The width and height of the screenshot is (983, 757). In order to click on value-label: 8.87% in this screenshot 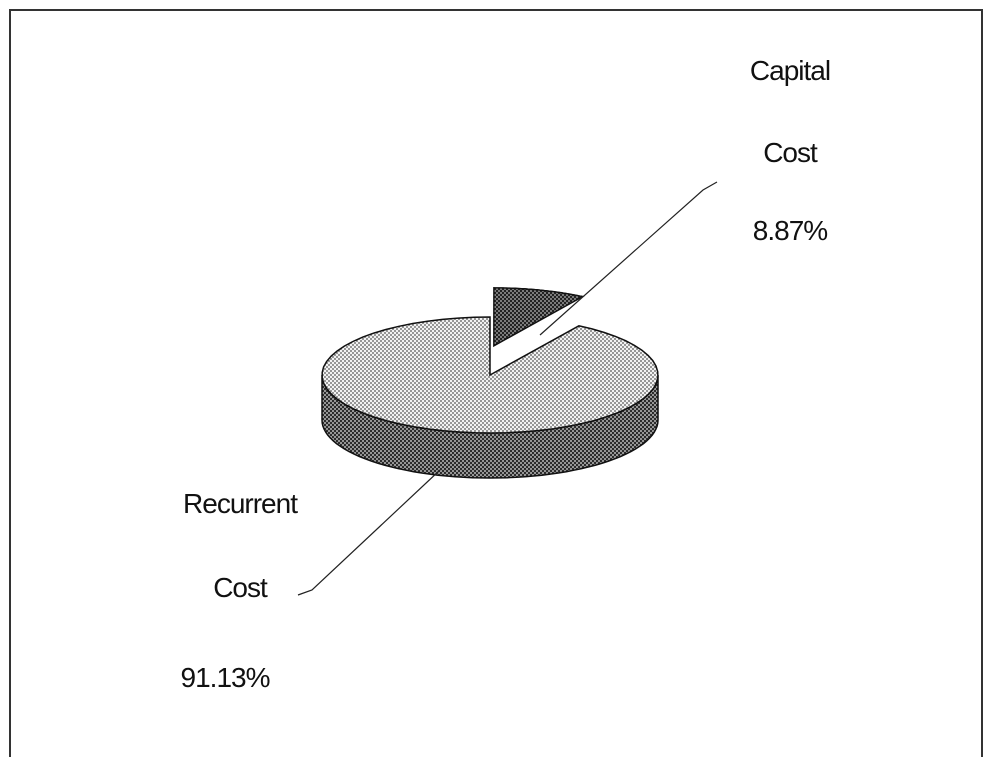, I will do `click(790, 230)`.